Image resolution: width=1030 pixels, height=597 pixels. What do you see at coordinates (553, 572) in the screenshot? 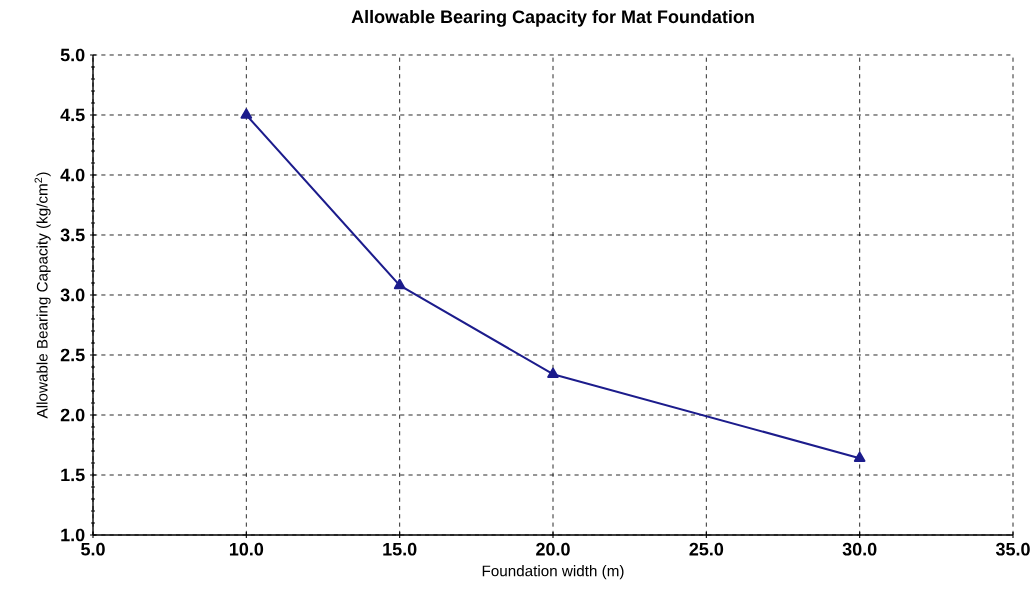
I see `x-axis-title: Foundation width (m)` at bounding box center [553, 572].